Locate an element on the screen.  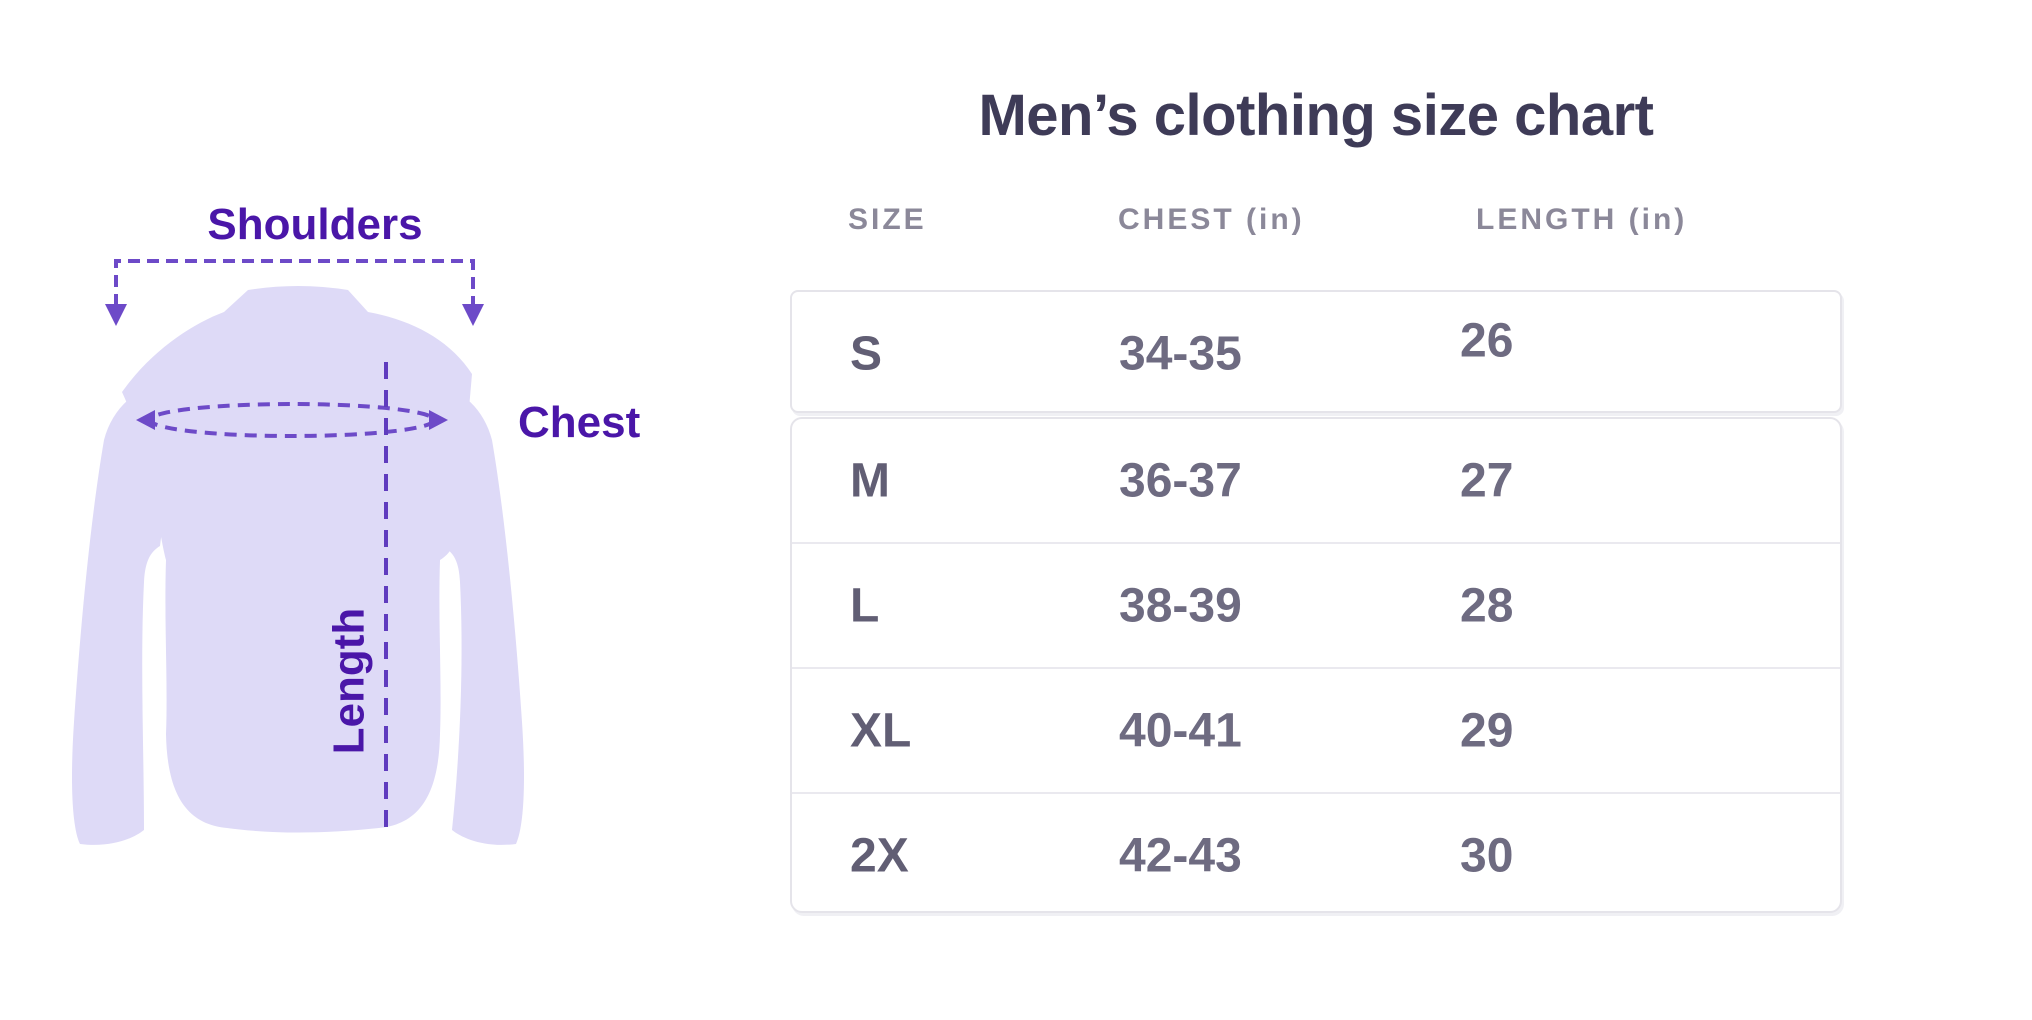
size-cell: 2X is located at coordinates (879, 855).